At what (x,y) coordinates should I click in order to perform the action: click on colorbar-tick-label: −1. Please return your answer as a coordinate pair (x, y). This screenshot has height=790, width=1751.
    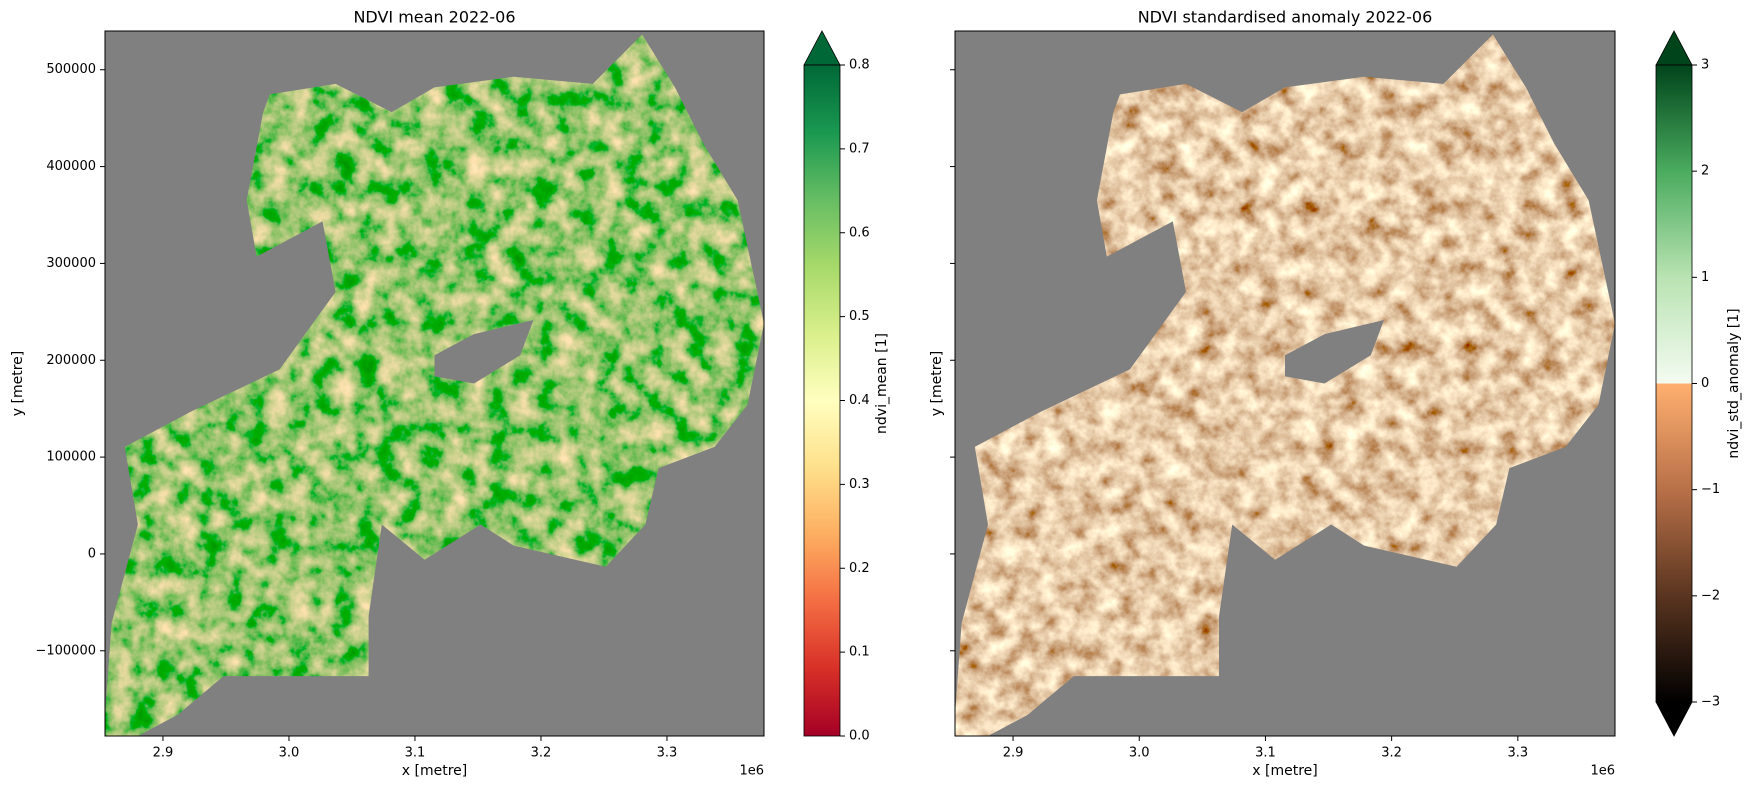
    Looking at the image, I should click on (1710, 489).